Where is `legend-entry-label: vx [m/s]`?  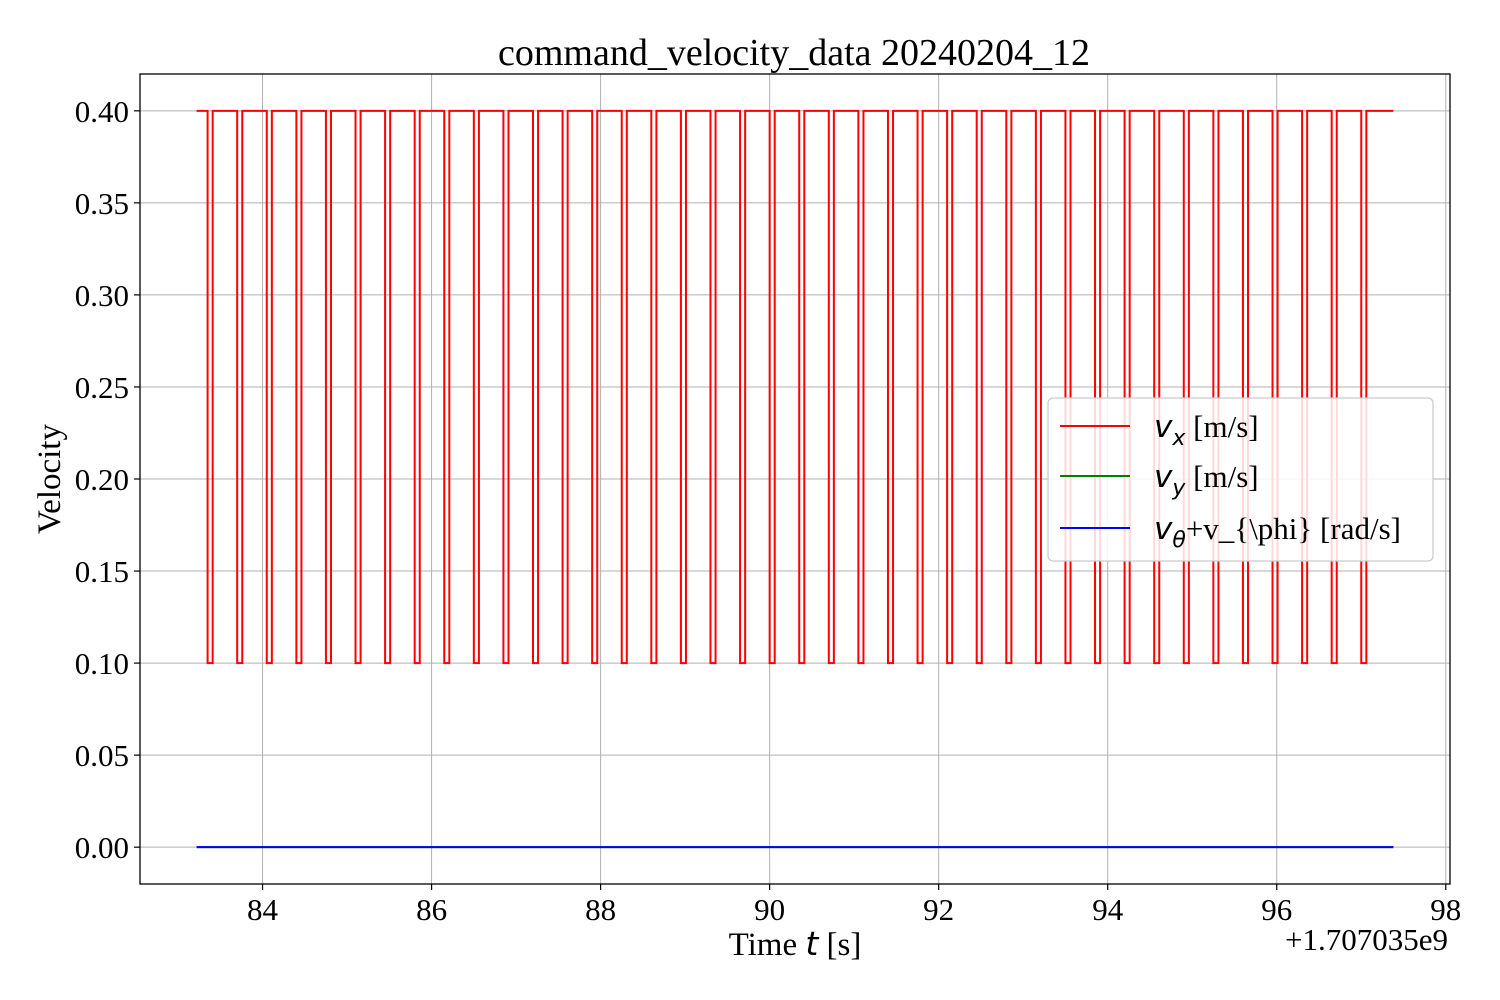
legend-entry-label: vx [m/s] is located at coordinates (1206, 430).